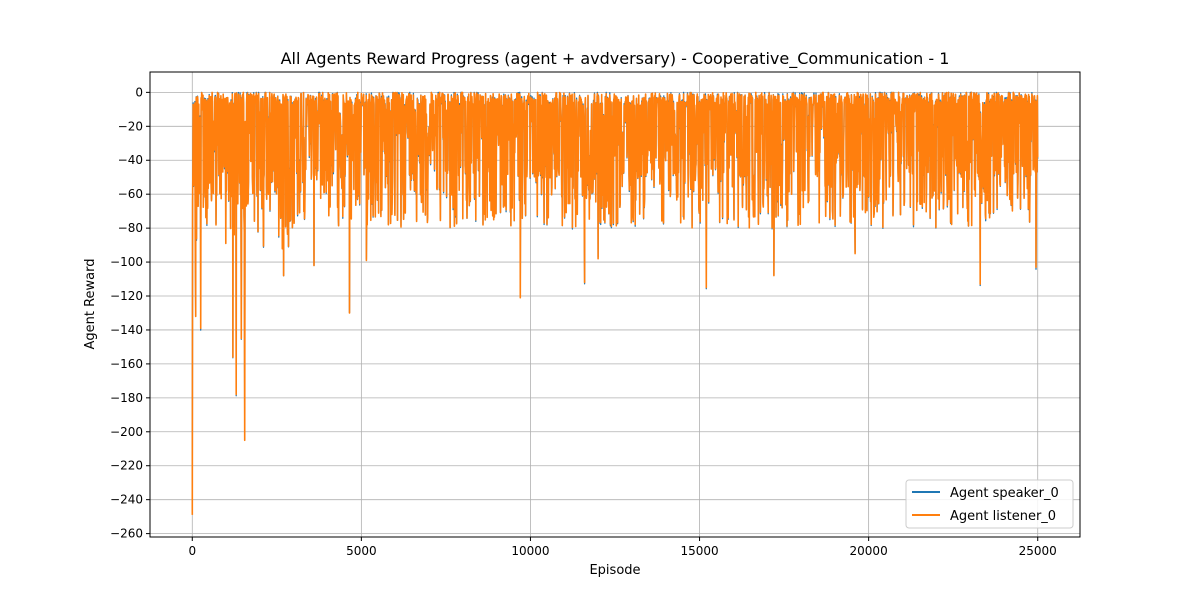 The height and width of the screenshot is (600, 1200). Describe the element at coordinates (869, 551) in the screenshot. I see `x-tick-label: 20000` at that location.